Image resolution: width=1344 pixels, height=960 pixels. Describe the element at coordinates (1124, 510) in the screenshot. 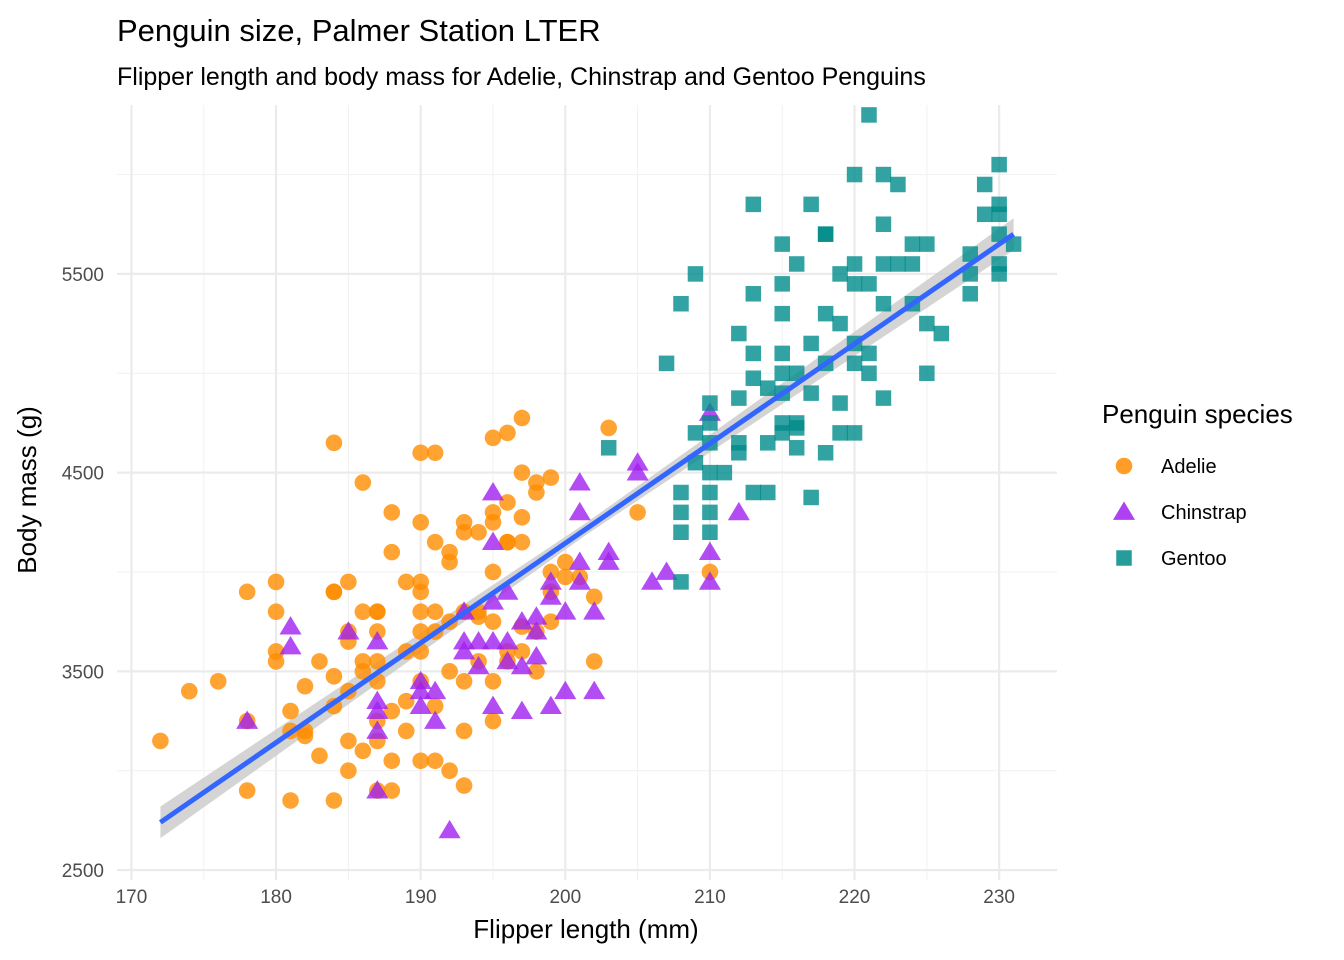

I see `legend-key-chinstrap` at that location.